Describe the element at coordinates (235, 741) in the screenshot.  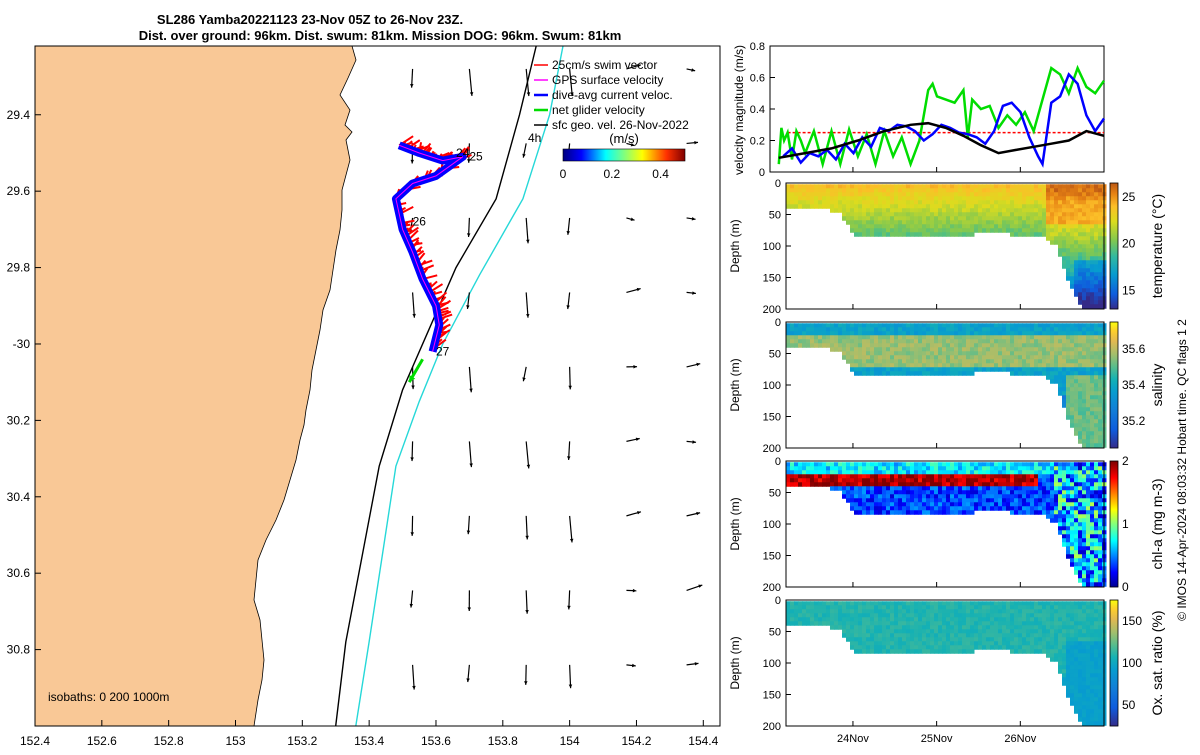
I see `map-x-tick-label: 153` at that location.